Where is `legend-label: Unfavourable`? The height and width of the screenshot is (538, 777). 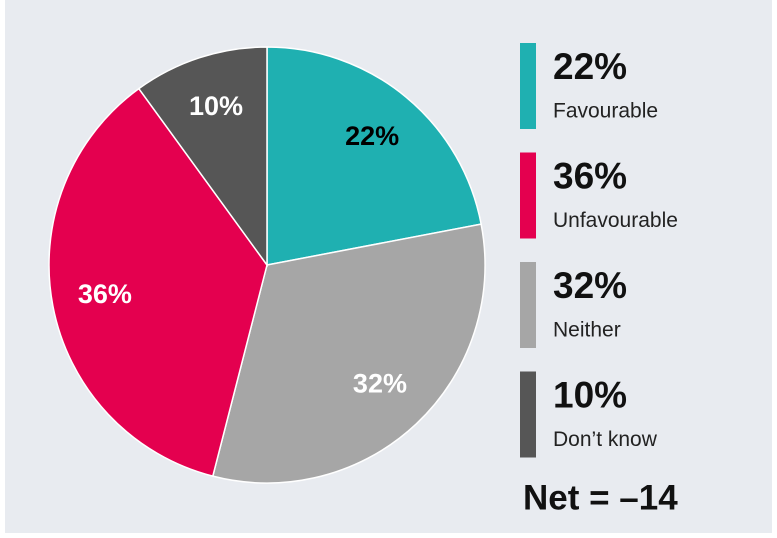
legend-label: Unfavourable is located at coordinates (615, 220).